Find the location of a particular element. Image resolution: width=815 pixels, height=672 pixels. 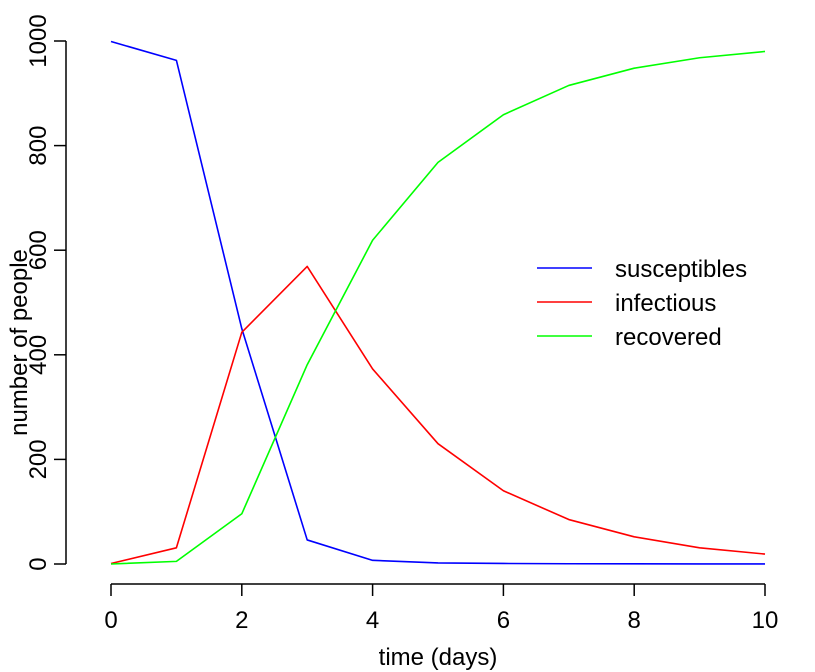

legend-label-susceptibles: susceptibles is located at coordinates (681, 269).